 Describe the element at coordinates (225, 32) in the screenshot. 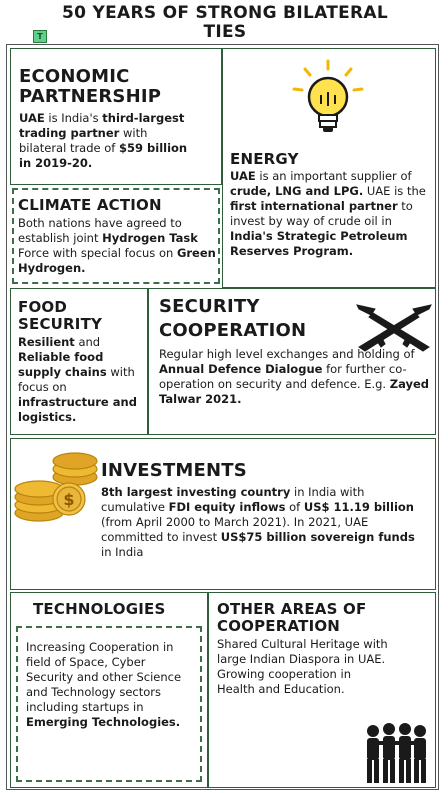

I see `title-line-2: TIES` at that location.